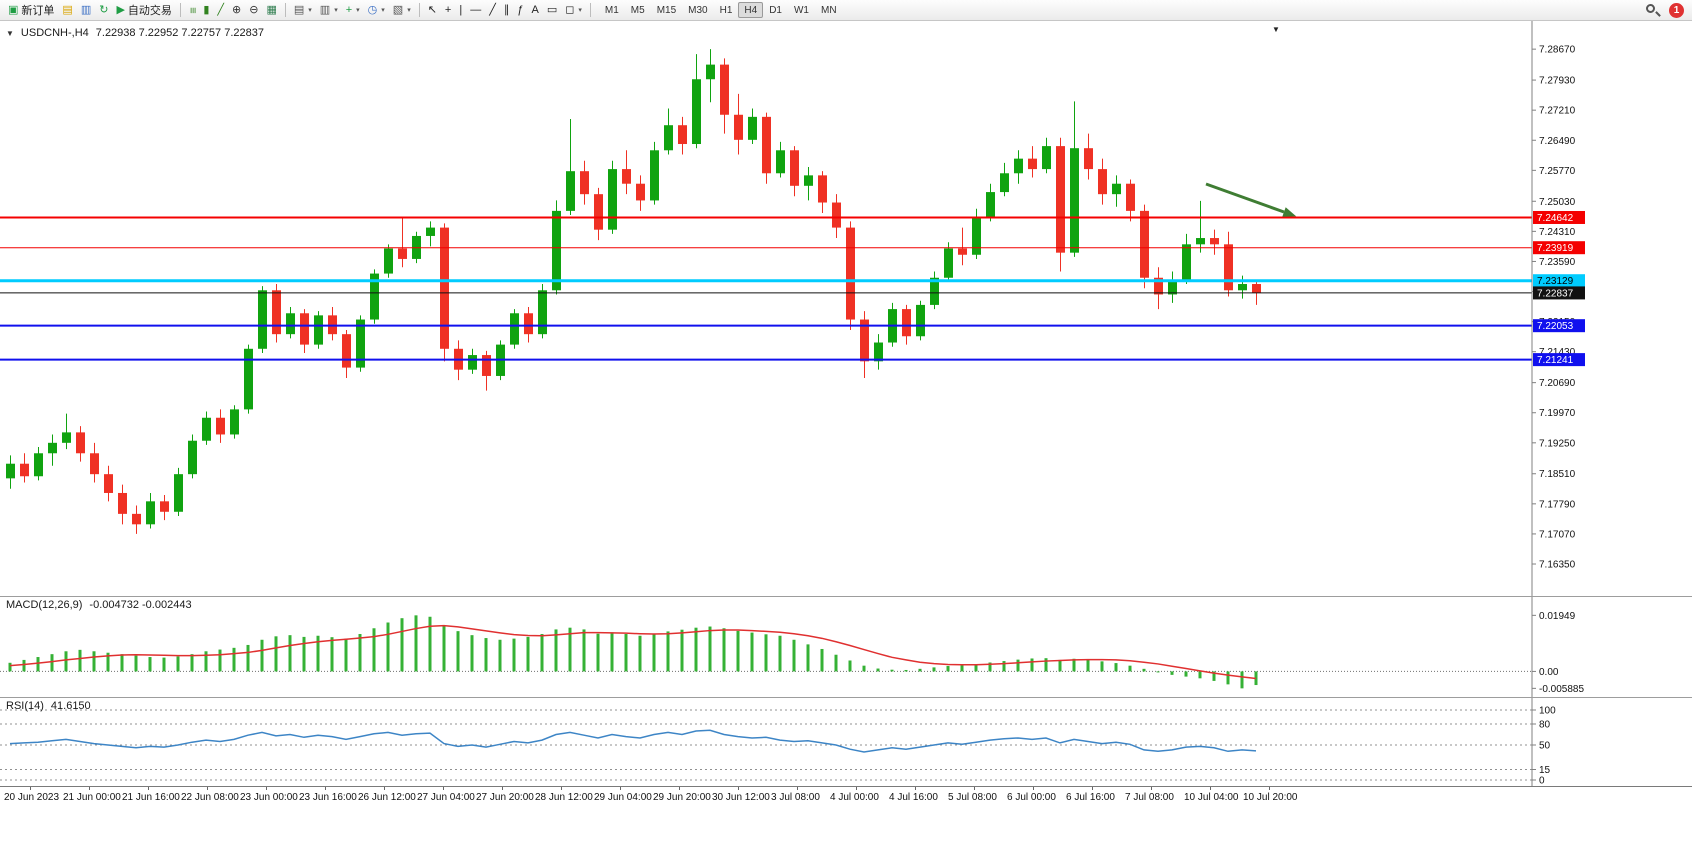 Image resolution: width=1692 pixels, height=845 pixels. Describe the element at coordinates (751, 10) in the screenshot. I see `timeframe-h4-button: H4` at that location.